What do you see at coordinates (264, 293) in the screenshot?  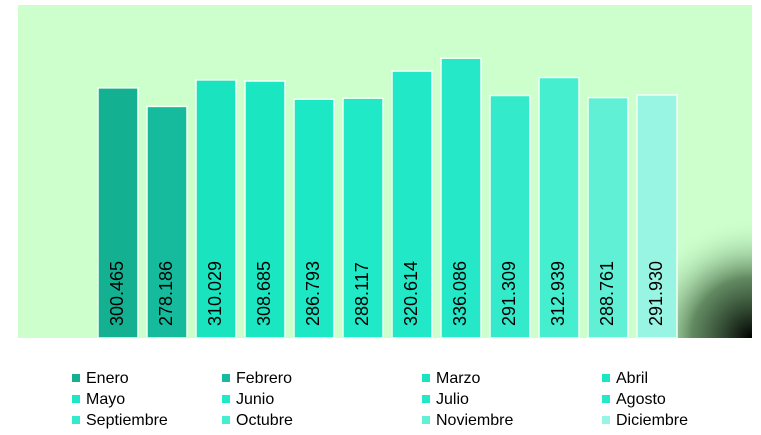 I see `value-label: 308.685` at bounding box center [264, 293].